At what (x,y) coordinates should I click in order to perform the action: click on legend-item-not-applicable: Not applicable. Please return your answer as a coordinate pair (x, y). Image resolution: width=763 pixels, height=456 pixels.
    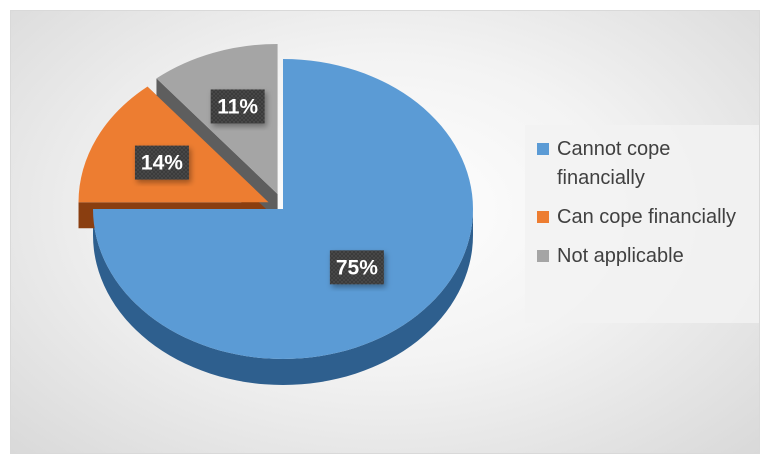
    Looking at the image, I should click on (643, 256).